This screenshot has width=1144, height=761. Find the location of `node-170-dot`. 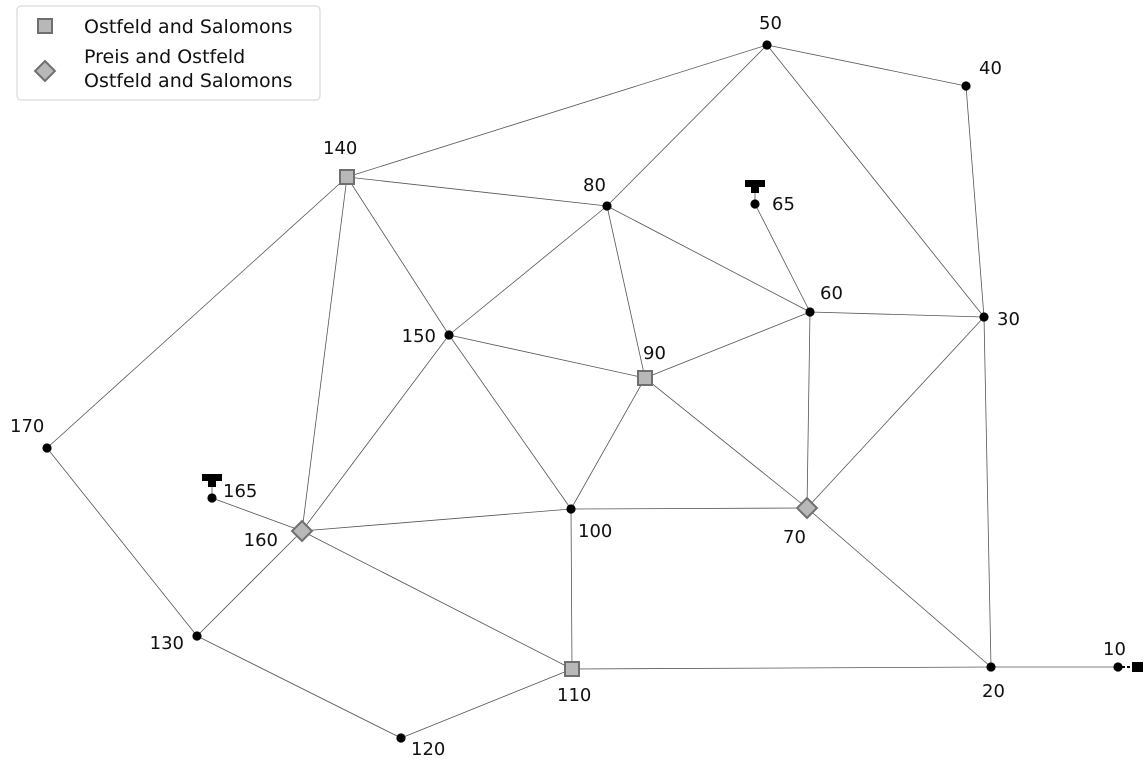

node-170-dot is located at coordinates (47, 448).